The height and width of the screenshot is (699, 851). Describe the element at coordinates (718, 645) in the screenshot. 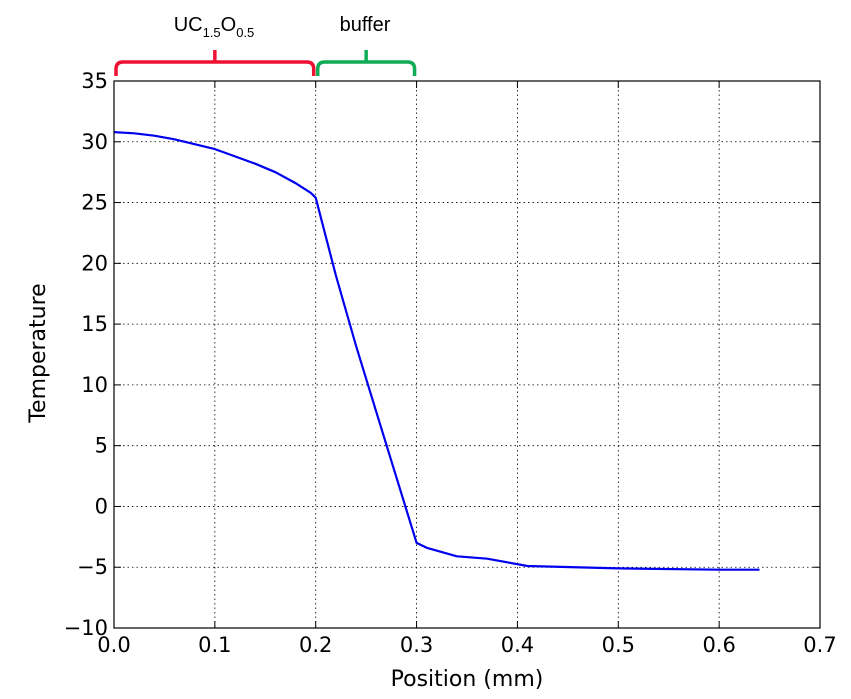

I see `x-tick-label: 0.6` at that location.